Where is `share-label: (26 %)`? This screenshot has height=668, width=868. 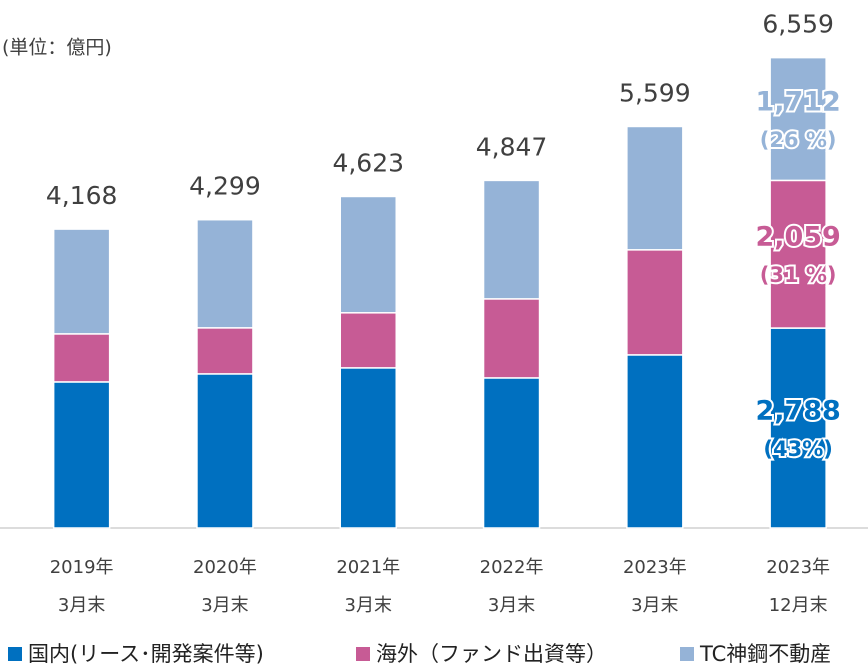
share-label: (26 %) is located at coordinates (798, 140).